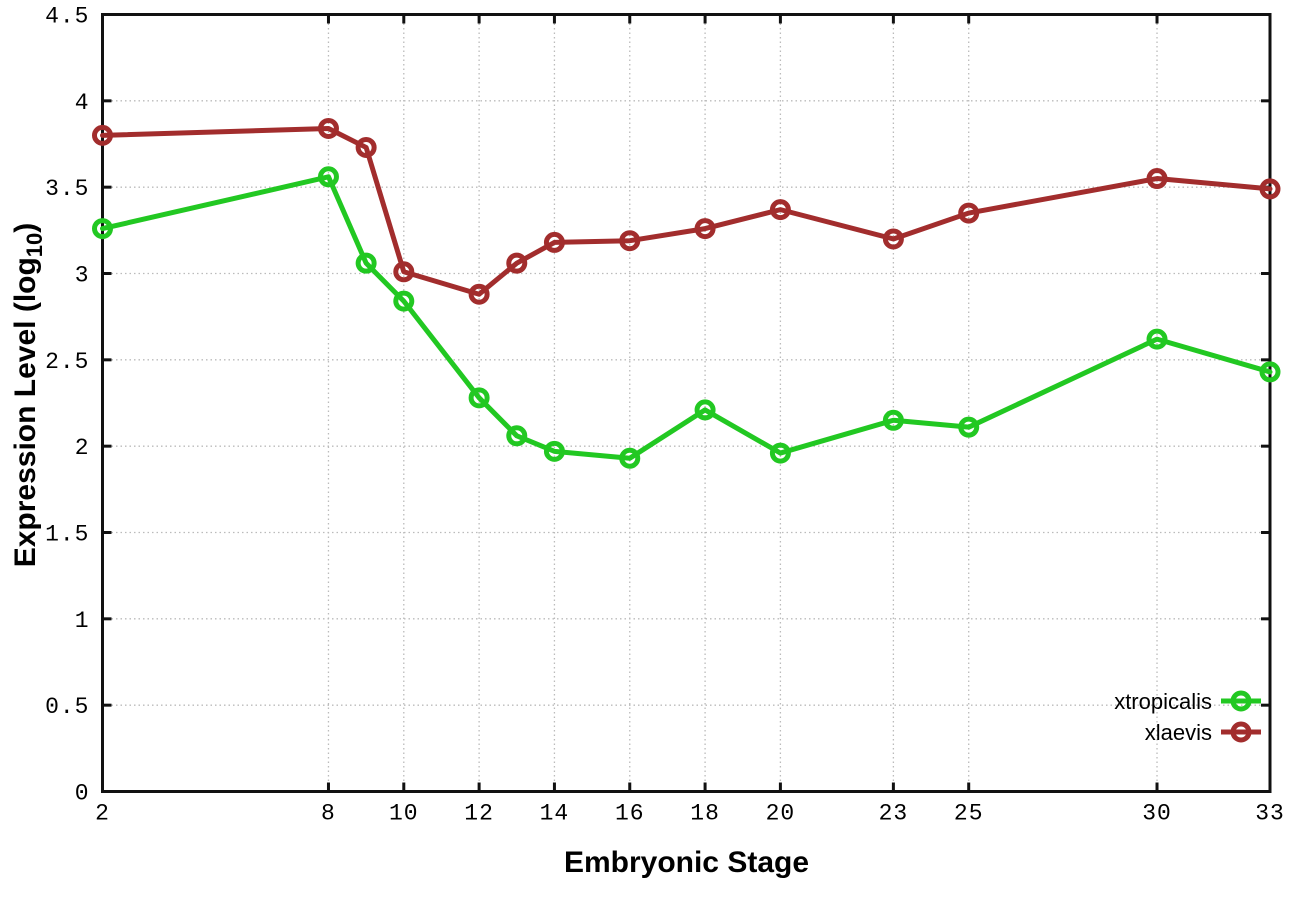 The image size is (1296, 907). What do you see at coordinates (67, 535) in the screenshot?
I see `y-tick-label: 1.5` at bounding box center [67, 535].